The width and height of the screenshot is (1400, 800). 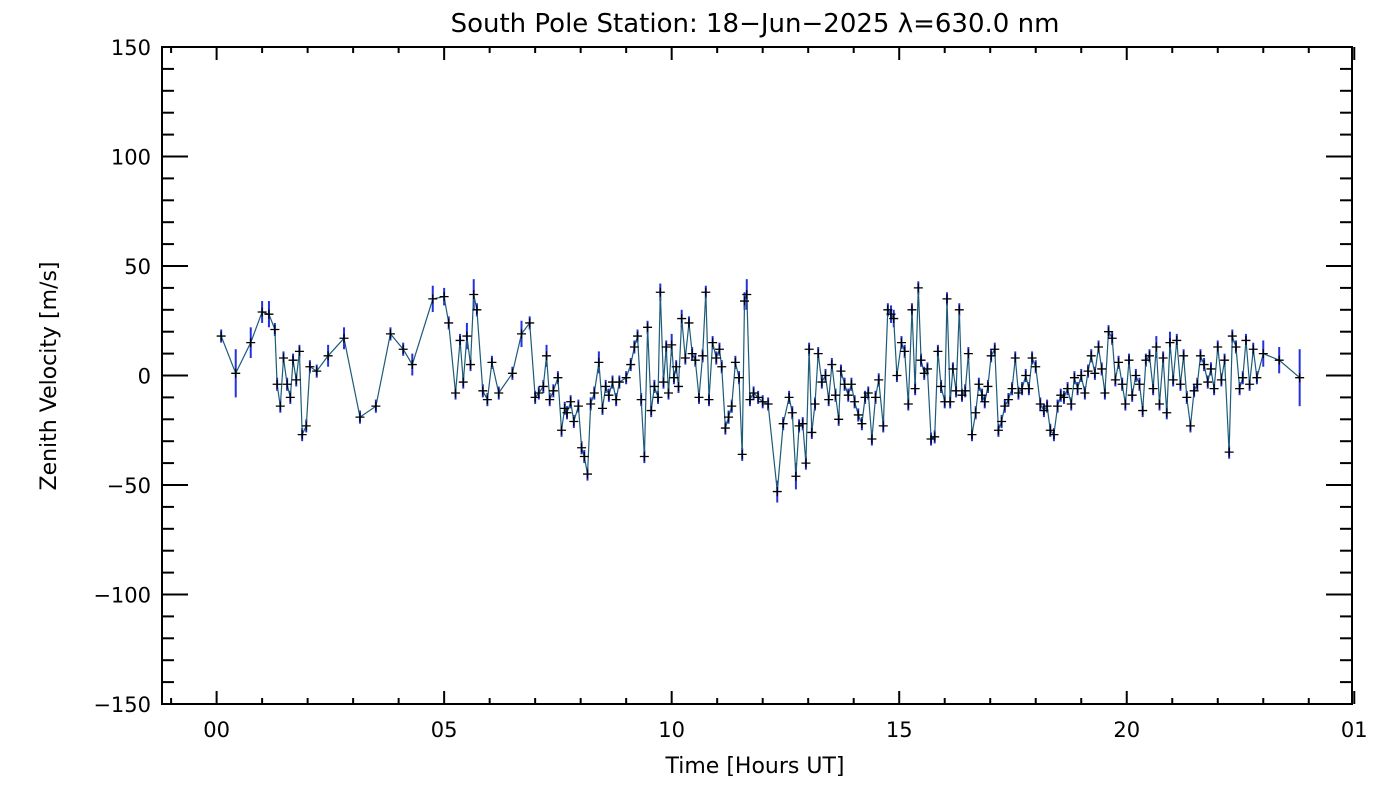 I want to click on x-tick-label: 15, so click(x=899, y=730).